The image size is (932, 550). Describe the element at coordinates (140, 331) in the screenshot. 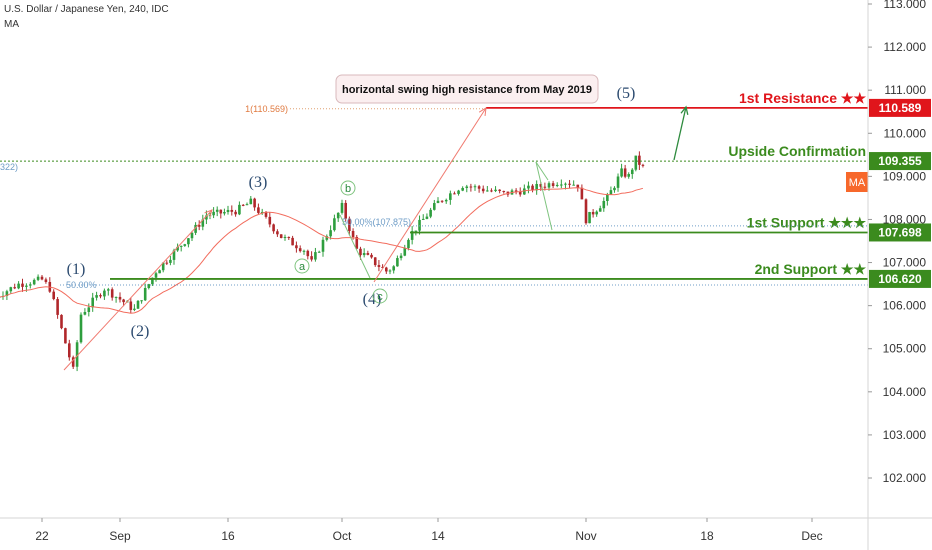

I see `wave-label: (2)` at that location.